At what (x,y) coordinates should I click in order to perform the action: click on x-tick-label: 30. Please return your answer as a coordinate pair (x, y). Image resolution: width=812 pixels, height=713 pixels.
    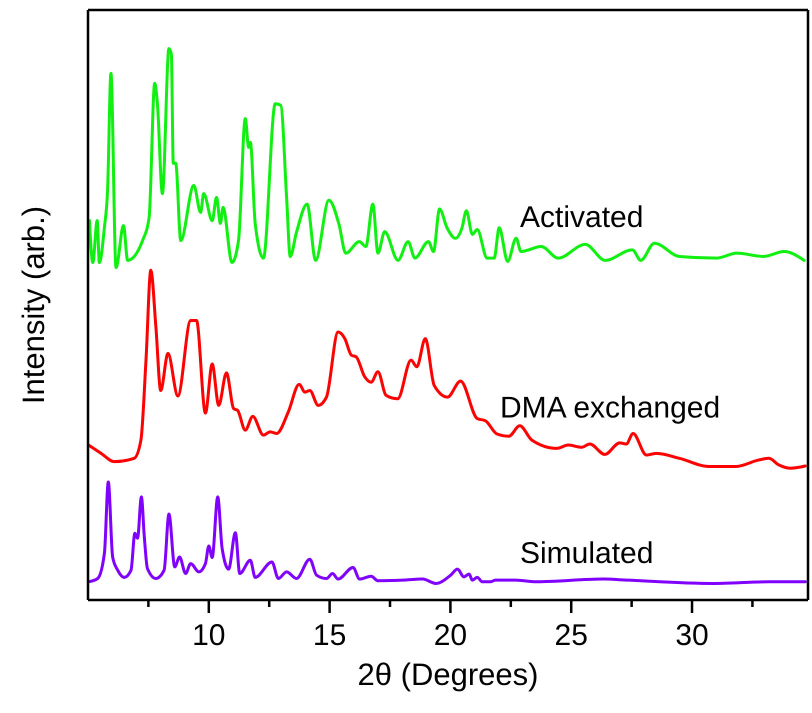
    Looking at the image, I should click on (692, 635).